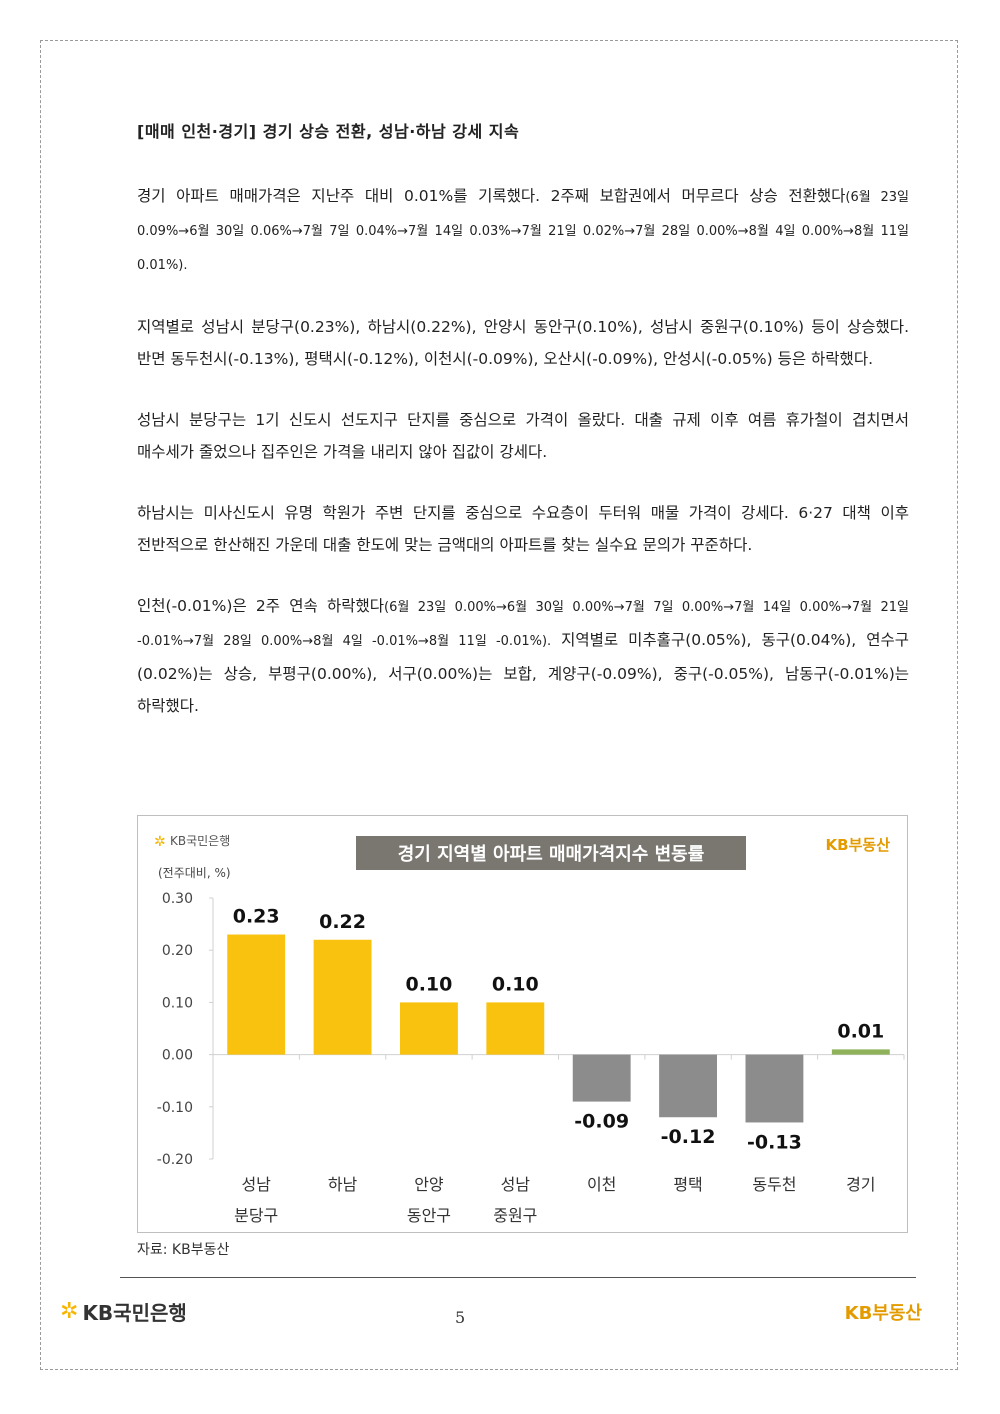 The width and height of the screenshot is (1000, 1414). I want to click on bar-value-label: -0.09, so click(601, 1122).